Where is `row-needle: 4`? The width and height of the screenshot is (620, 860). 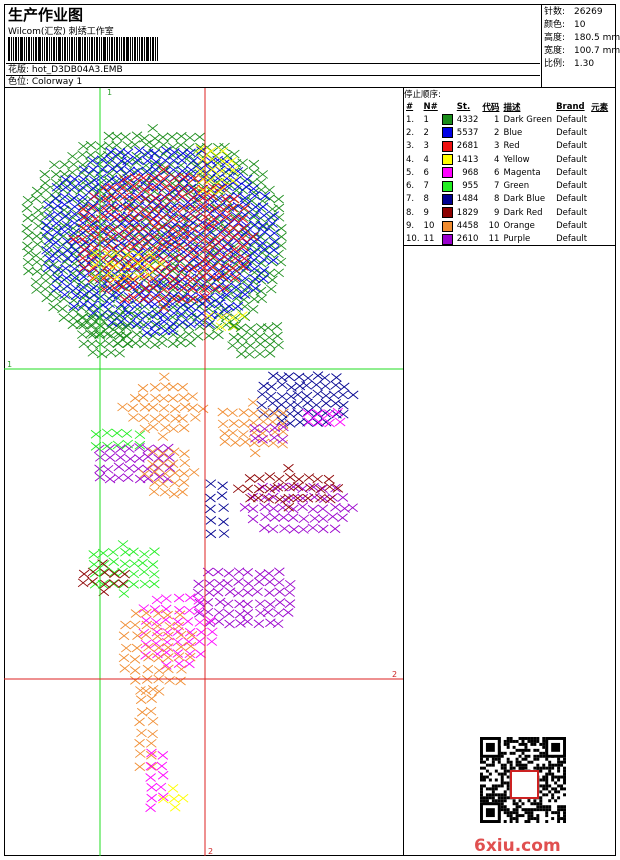
row-needle: 4 is located at coordinates (426, 159).